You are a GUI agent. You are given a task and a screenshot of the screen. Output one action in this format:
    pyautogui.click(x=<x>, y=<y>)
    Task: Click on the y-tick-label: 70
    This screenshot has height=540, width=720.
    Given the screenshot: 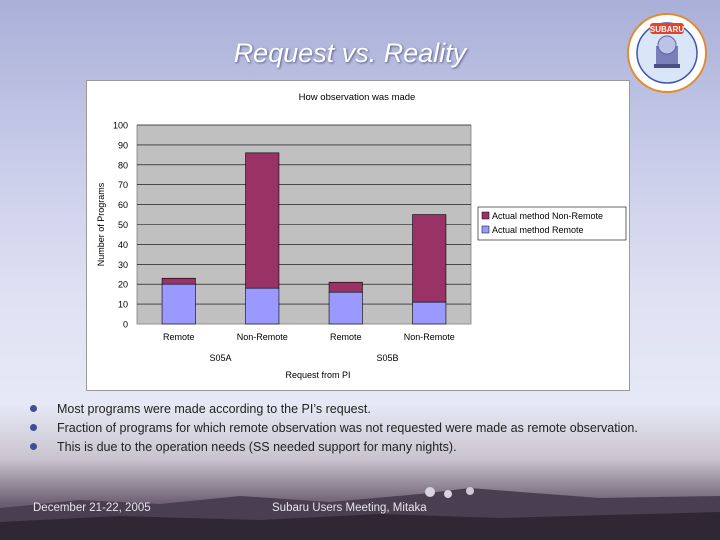 What is the action you would take?
    pyautogui.click(x=123, y=185)
    